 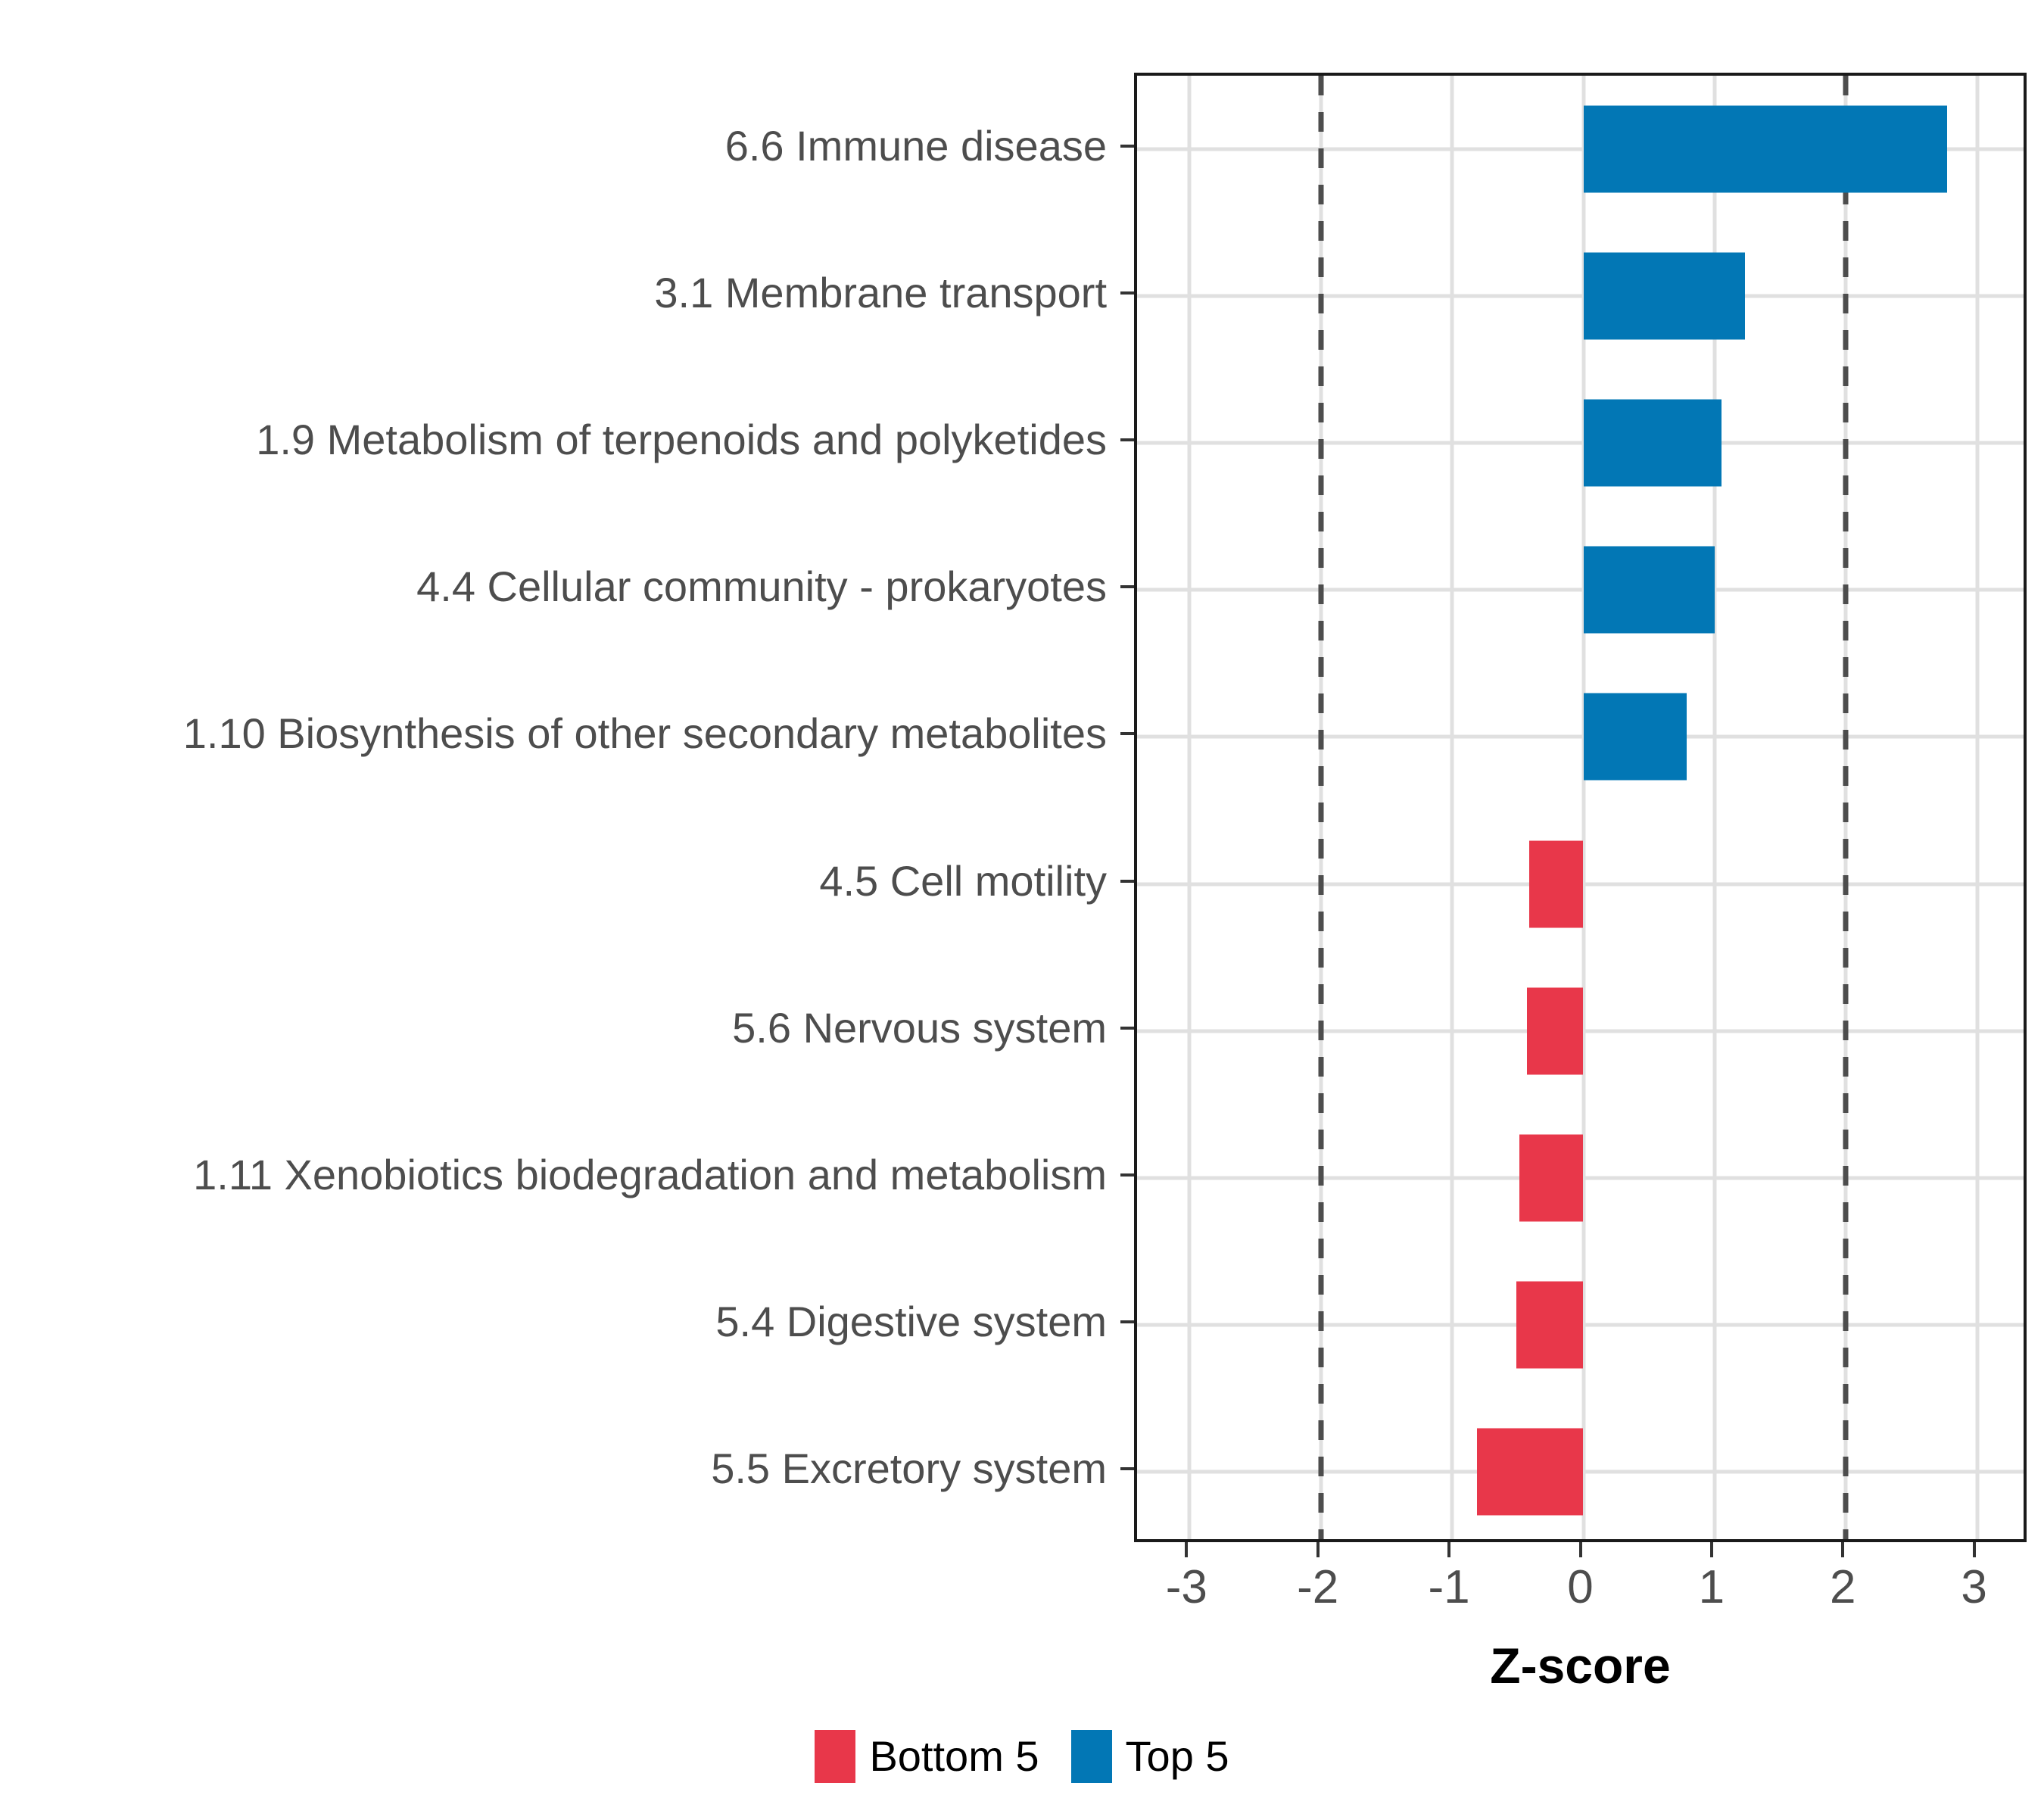 I want to click on y-axis-tick-label: 4.5 Cell motility, so click(x=963, y=880).